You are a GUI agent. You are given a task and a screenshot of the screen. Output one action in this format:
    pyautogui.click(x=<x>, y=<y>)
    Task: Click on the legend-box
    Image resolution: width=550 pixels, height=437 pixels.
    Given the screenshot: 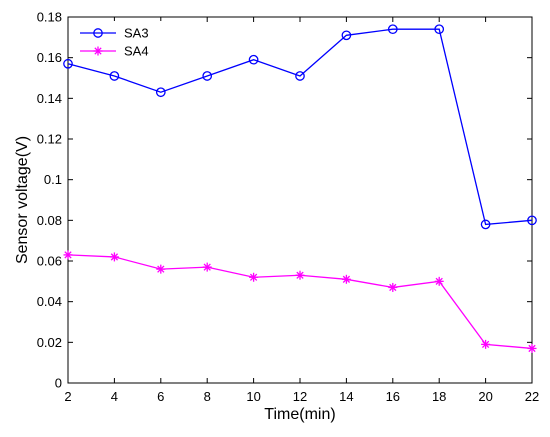 What is the action you would take?
    pyautogui.click(x=123, y=42)
    